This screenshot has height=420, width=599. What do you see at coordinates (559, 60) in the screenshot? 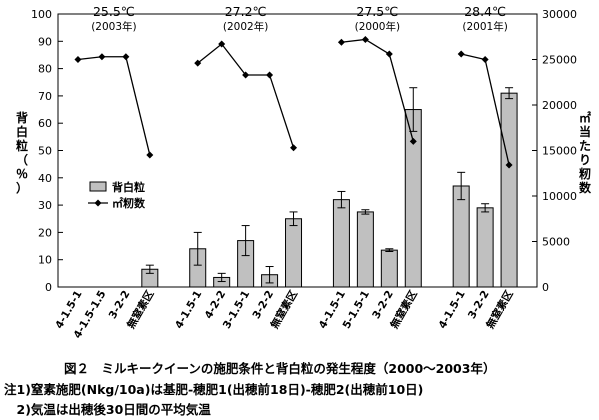
I see `right-tick-label: 25000` at bounding box center [559, 60].